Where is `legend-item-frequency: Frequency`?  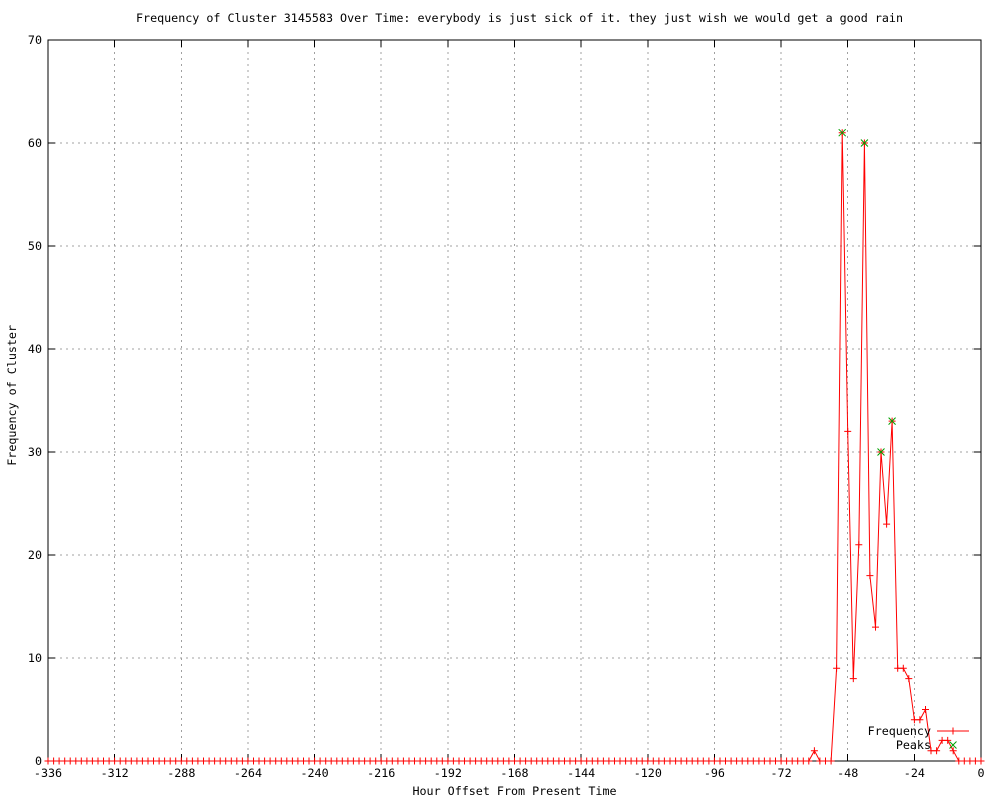
legend-item-frequency: Frequency is located at coordinates (918, 731).